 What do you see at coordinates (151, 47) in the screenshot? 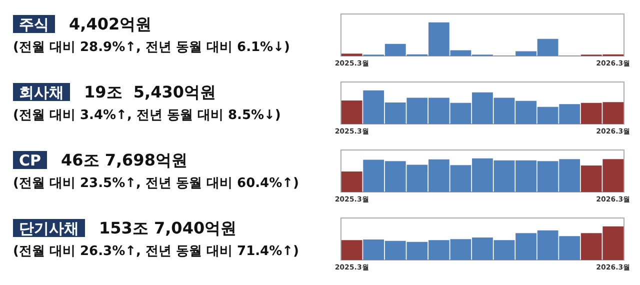
I see `text: (전월 대비 28.9%↑, 전년 동월 대비 6.1%↓)` at bounding box center [151, 47].